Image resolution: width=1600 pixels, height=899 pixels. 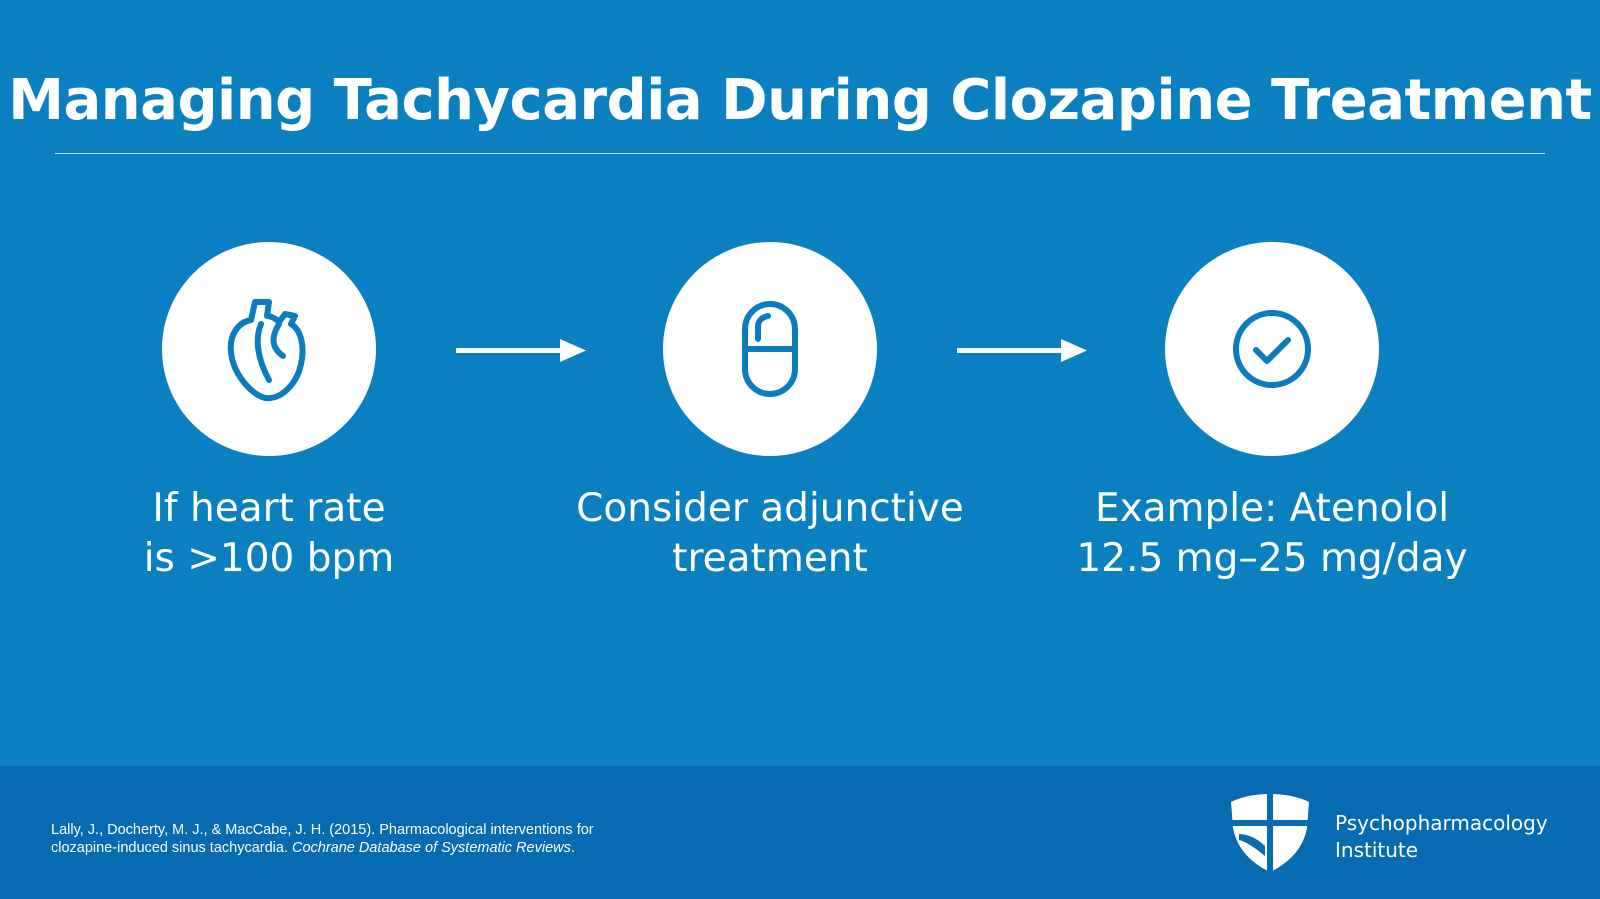 I want to click on step-2-line-1: Consider adjunctive, so click(x=770, y=508).